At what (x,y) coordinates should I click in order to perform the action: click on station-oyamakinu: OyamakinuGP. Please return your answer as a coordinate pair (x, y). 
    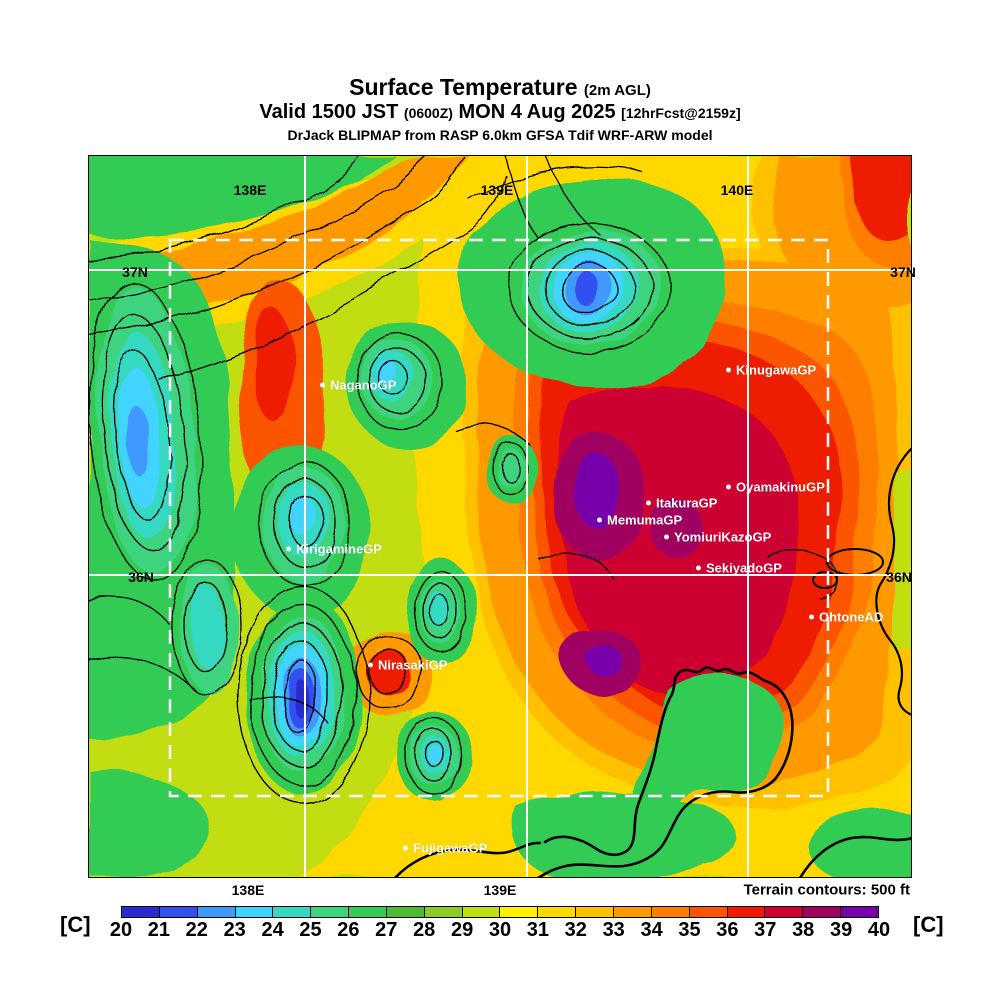
    Looking at the image, I should click on (775, 487).